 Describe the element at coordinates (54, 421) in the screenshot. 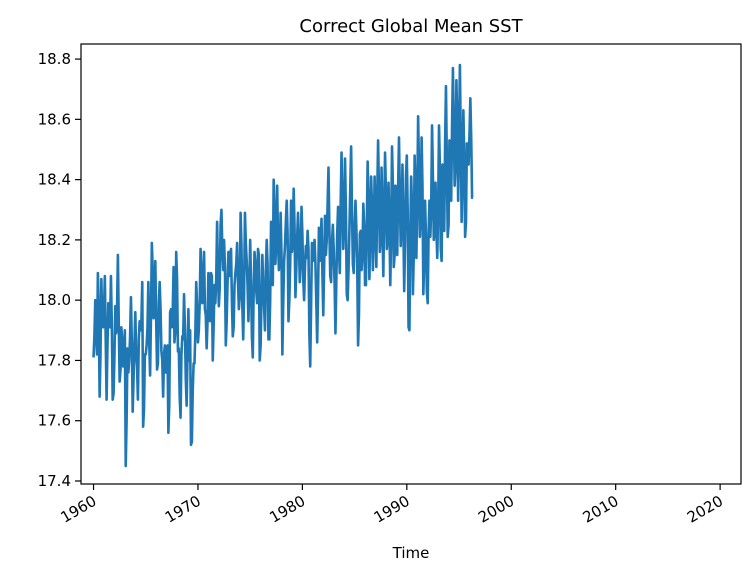

I see `y-tick-label: 17.6` at that location.